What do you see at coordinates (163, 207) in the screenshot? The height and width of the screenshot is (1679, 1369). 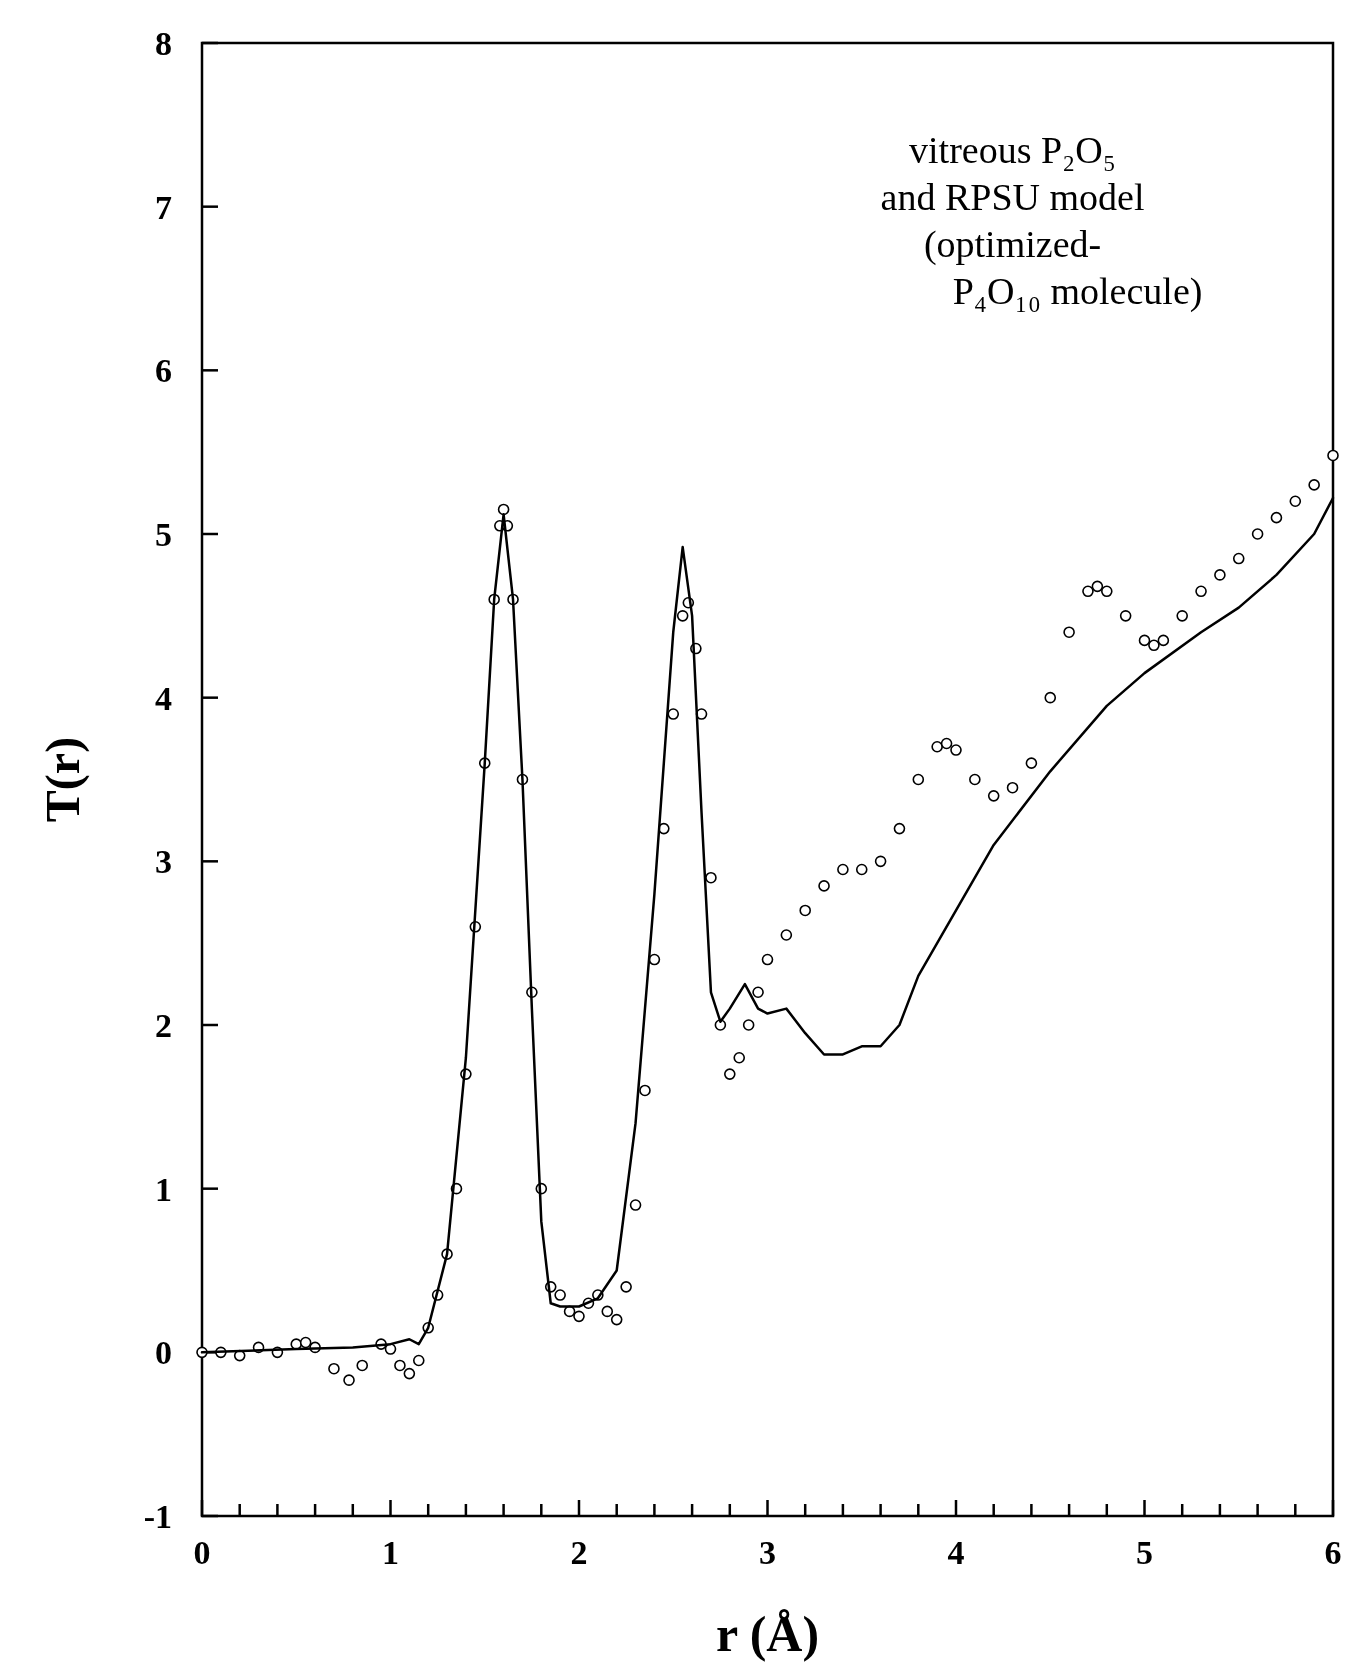 I see `y-tick-label: 7` at bounding box center [163, 207].